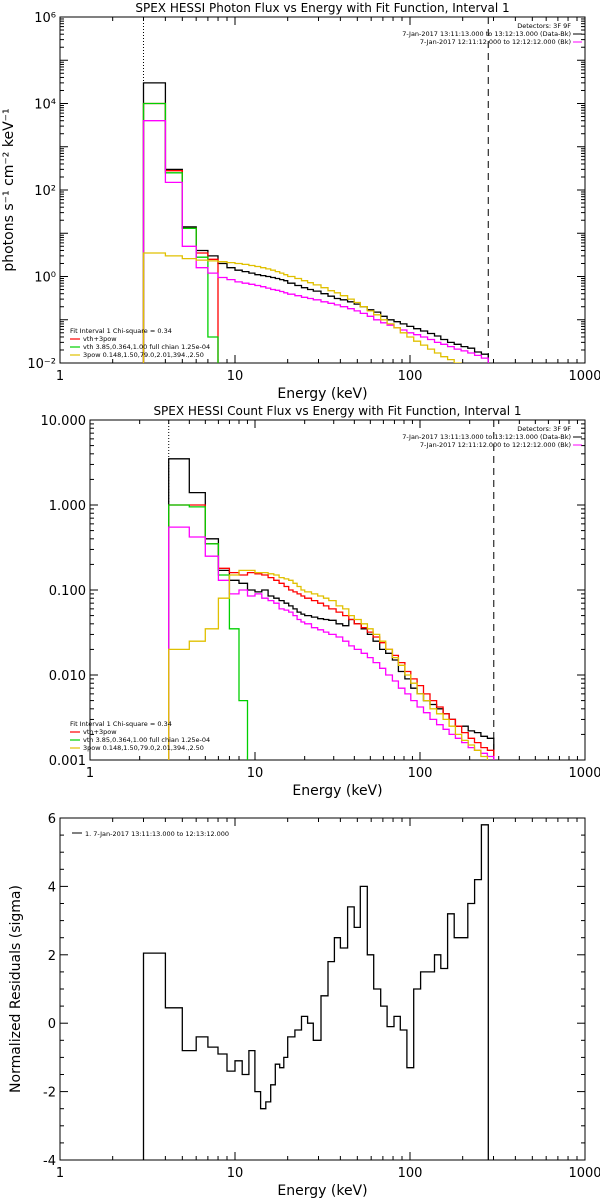  What do you see at coordinates (67, 506) in the screenshot?
I see `y-tick-label: 1.000` at bounding box center [67, 506].